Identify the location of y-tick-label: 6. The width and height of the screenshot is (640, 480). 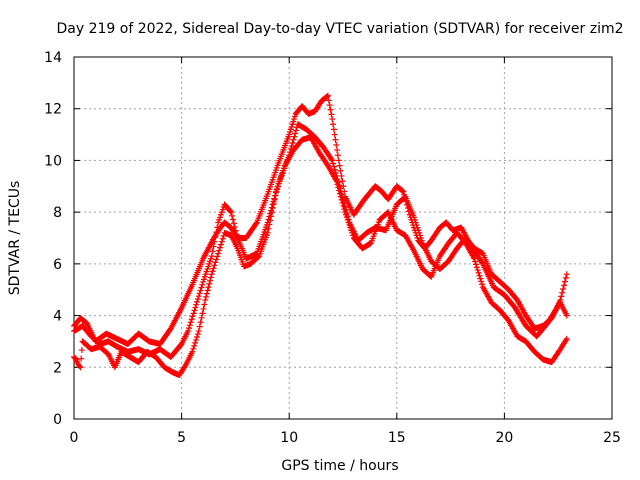
(57, 265).